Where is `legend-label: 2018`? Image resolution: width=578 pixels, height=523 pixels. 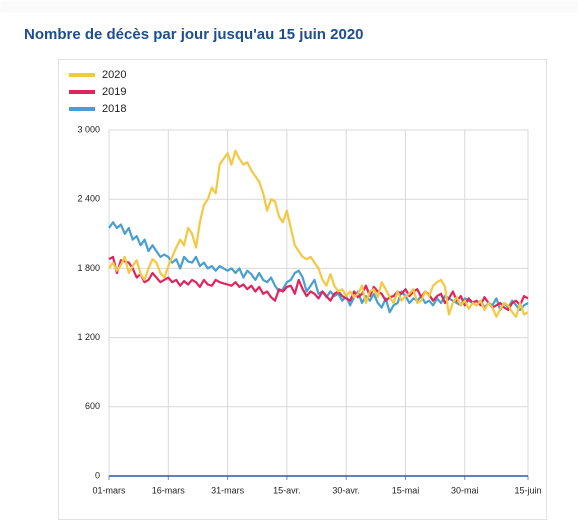 legend-label: 2018 is located at coordinates (114, 109).